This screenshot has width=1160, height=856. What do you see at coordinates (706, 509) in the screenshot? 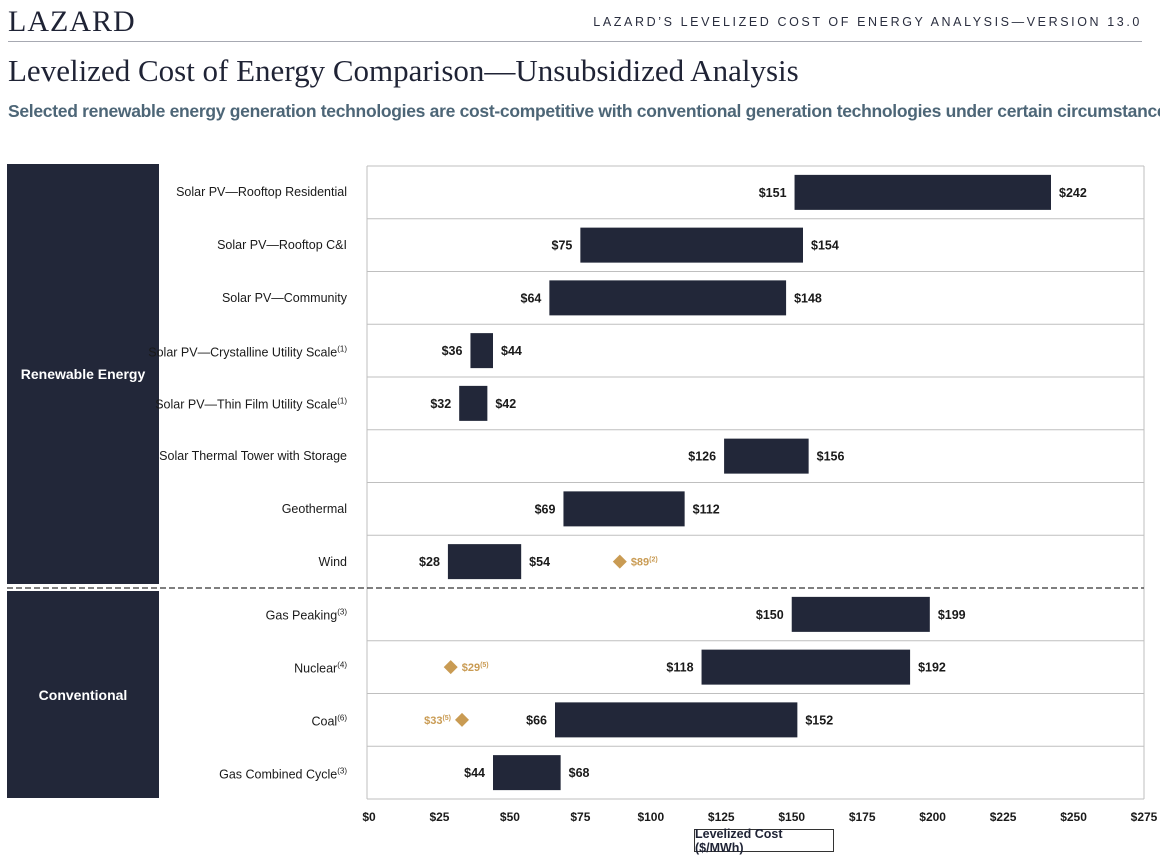
I see `bar-high-label: $112` at bounding box center [706, 509].